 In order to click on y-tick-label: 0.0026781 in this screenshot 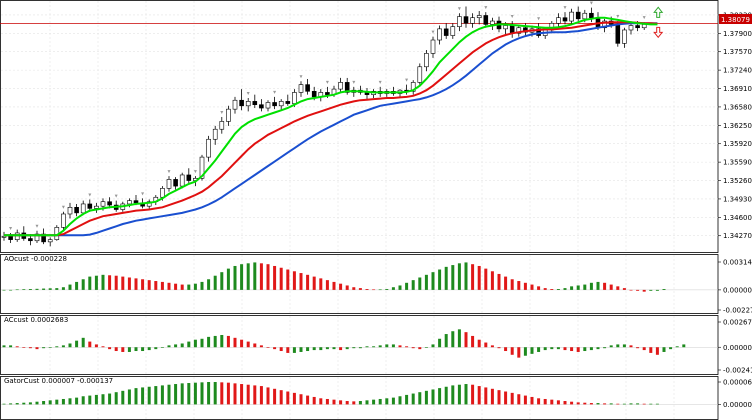, I will do `click(737, 323)`.